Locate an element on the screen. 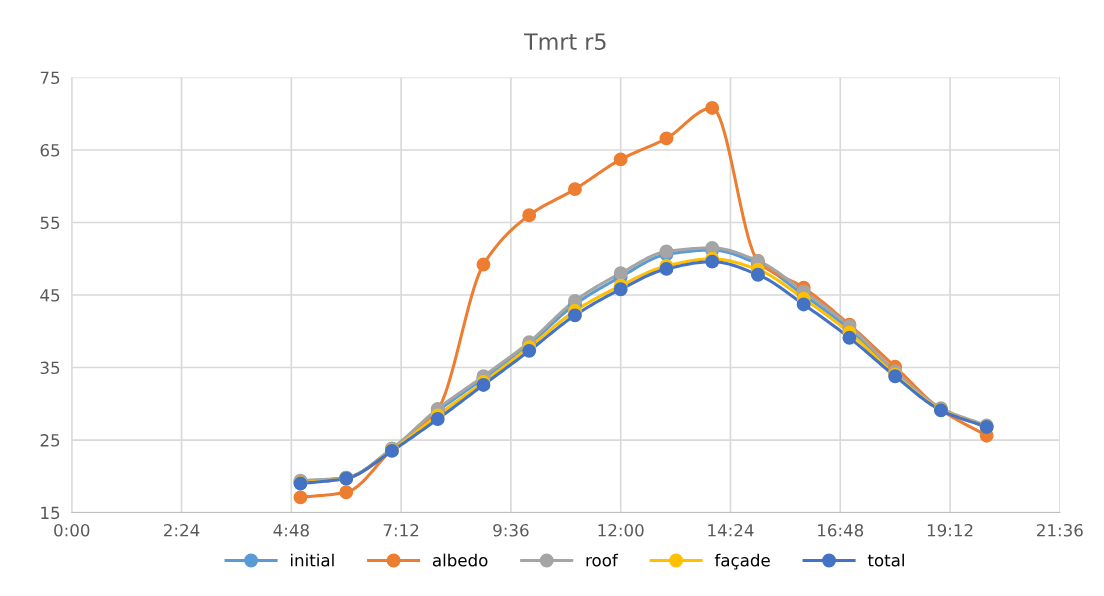  x-tick-label: 16:48 is located at coordinates (841, 530).